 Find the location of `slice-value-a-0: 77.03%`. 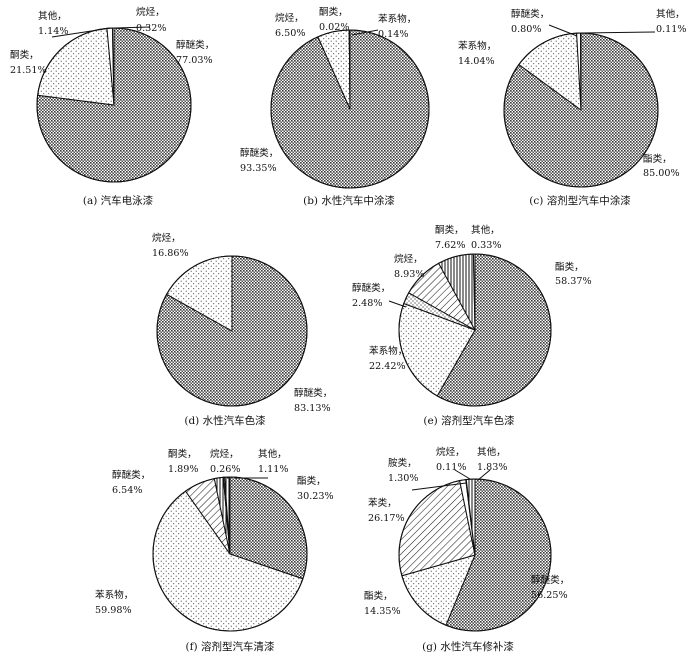

slice-value-a-0: 77.03% is located at coordinates (194, 60).